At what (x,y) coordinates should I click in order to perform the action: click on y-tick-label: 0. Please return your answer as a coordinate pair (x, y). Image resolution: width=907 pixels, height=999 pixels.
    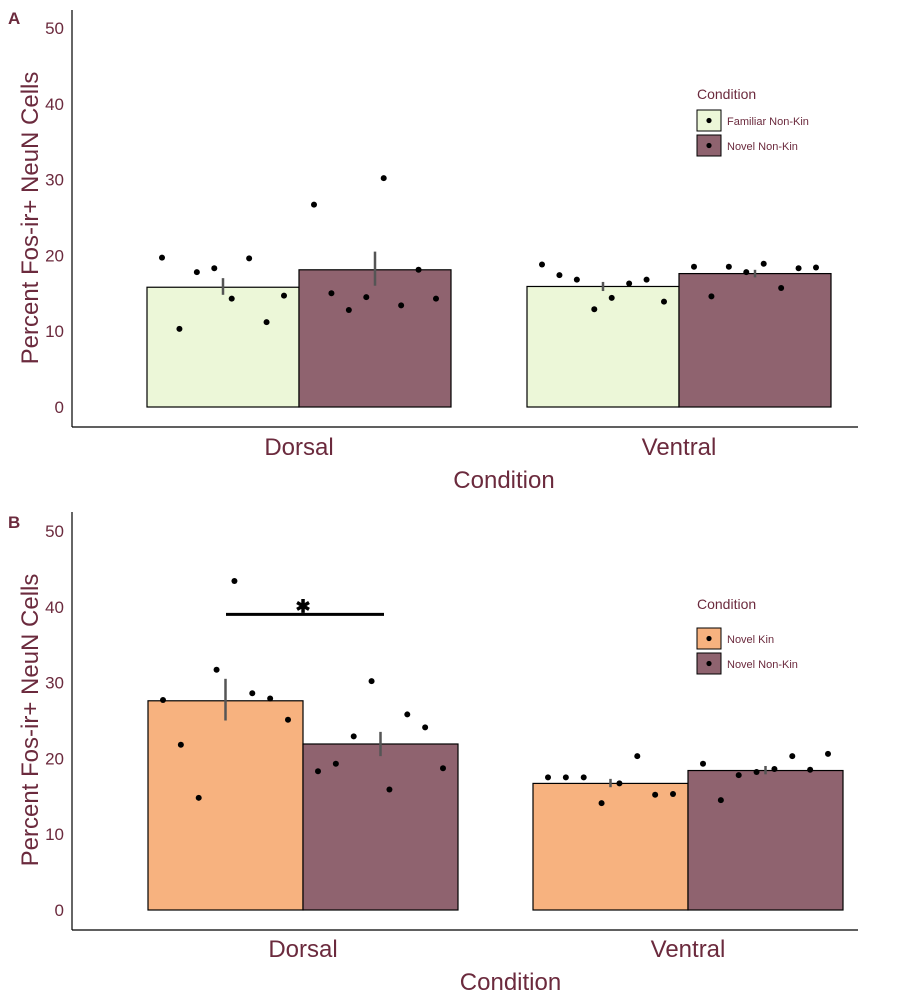
    Looking at the image, I should click on (59, 910).